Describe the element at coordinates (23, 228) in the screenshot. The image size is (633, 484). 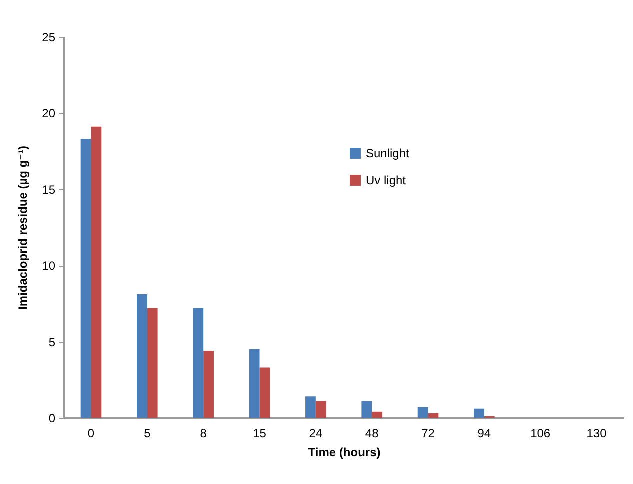
I see `y-axis-title: Imidacloprid residue (µg g⁻¹)` at that location.